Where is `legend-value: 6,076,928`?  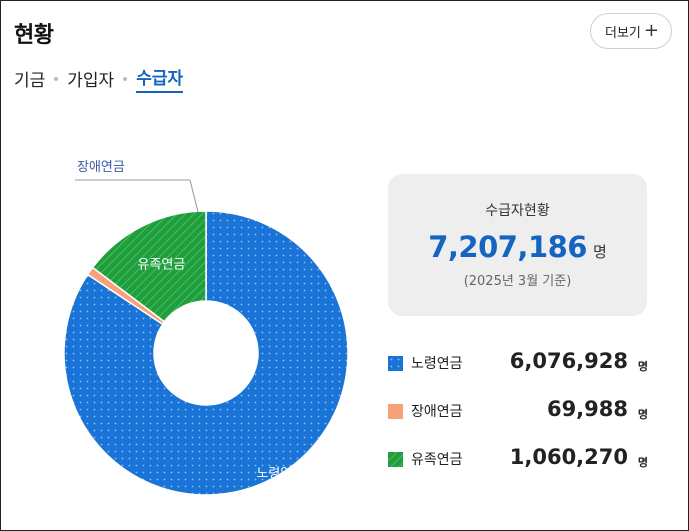 legend-value: 6,076,928 is located at coordinates (568, 361).